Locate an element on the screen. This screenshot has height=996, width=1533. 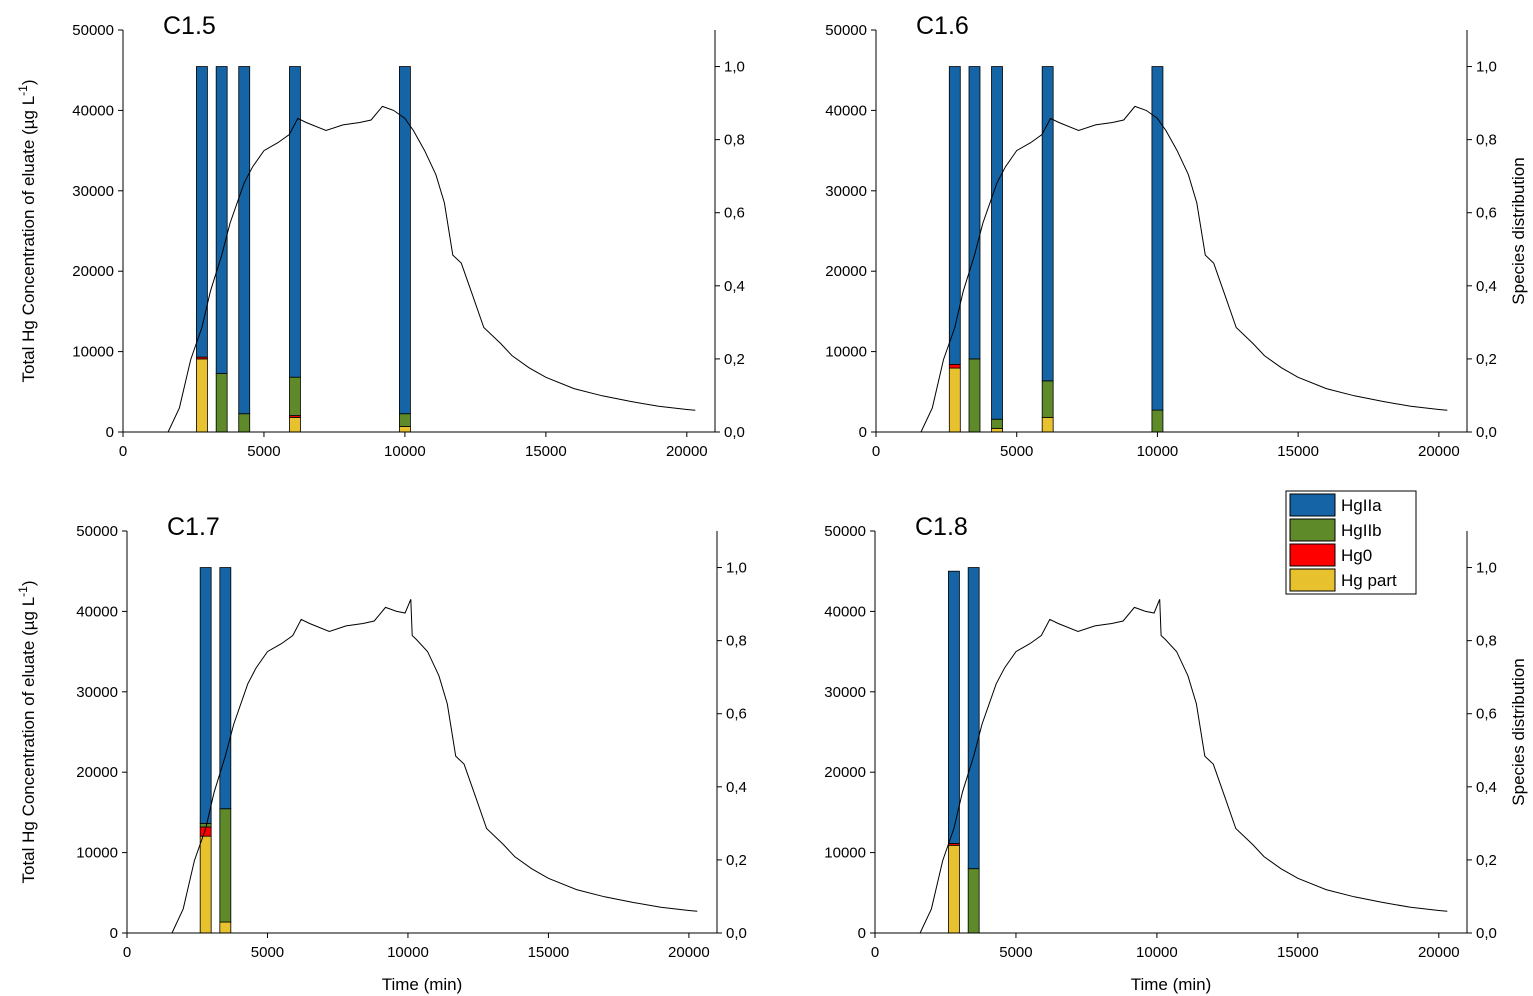
panel-title: C1.6 is located at coordinates (942, 26).